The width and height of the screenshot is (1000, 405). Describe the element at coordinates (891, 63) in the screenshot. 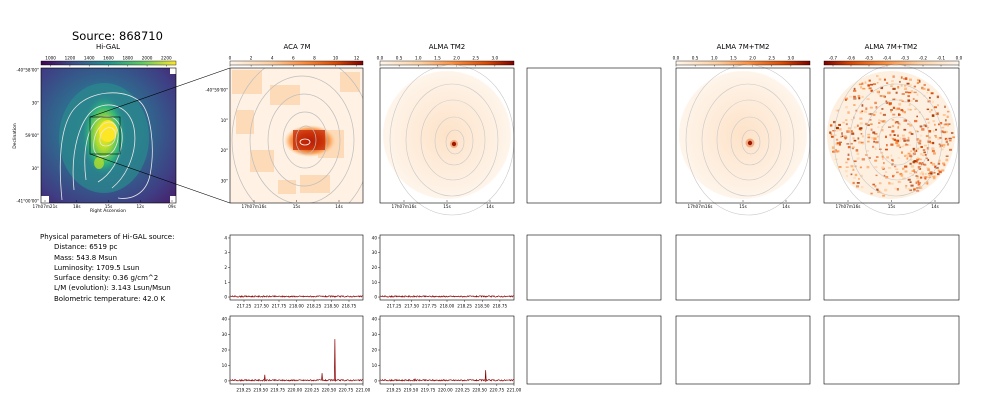

I see `alma7mtm2-neg-colorbar` at that location.